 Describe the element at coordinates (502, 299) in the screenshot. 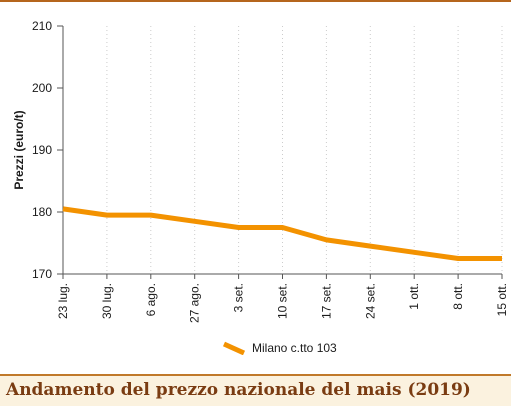

I see `x-tick-label: 15 ott.` at that location.